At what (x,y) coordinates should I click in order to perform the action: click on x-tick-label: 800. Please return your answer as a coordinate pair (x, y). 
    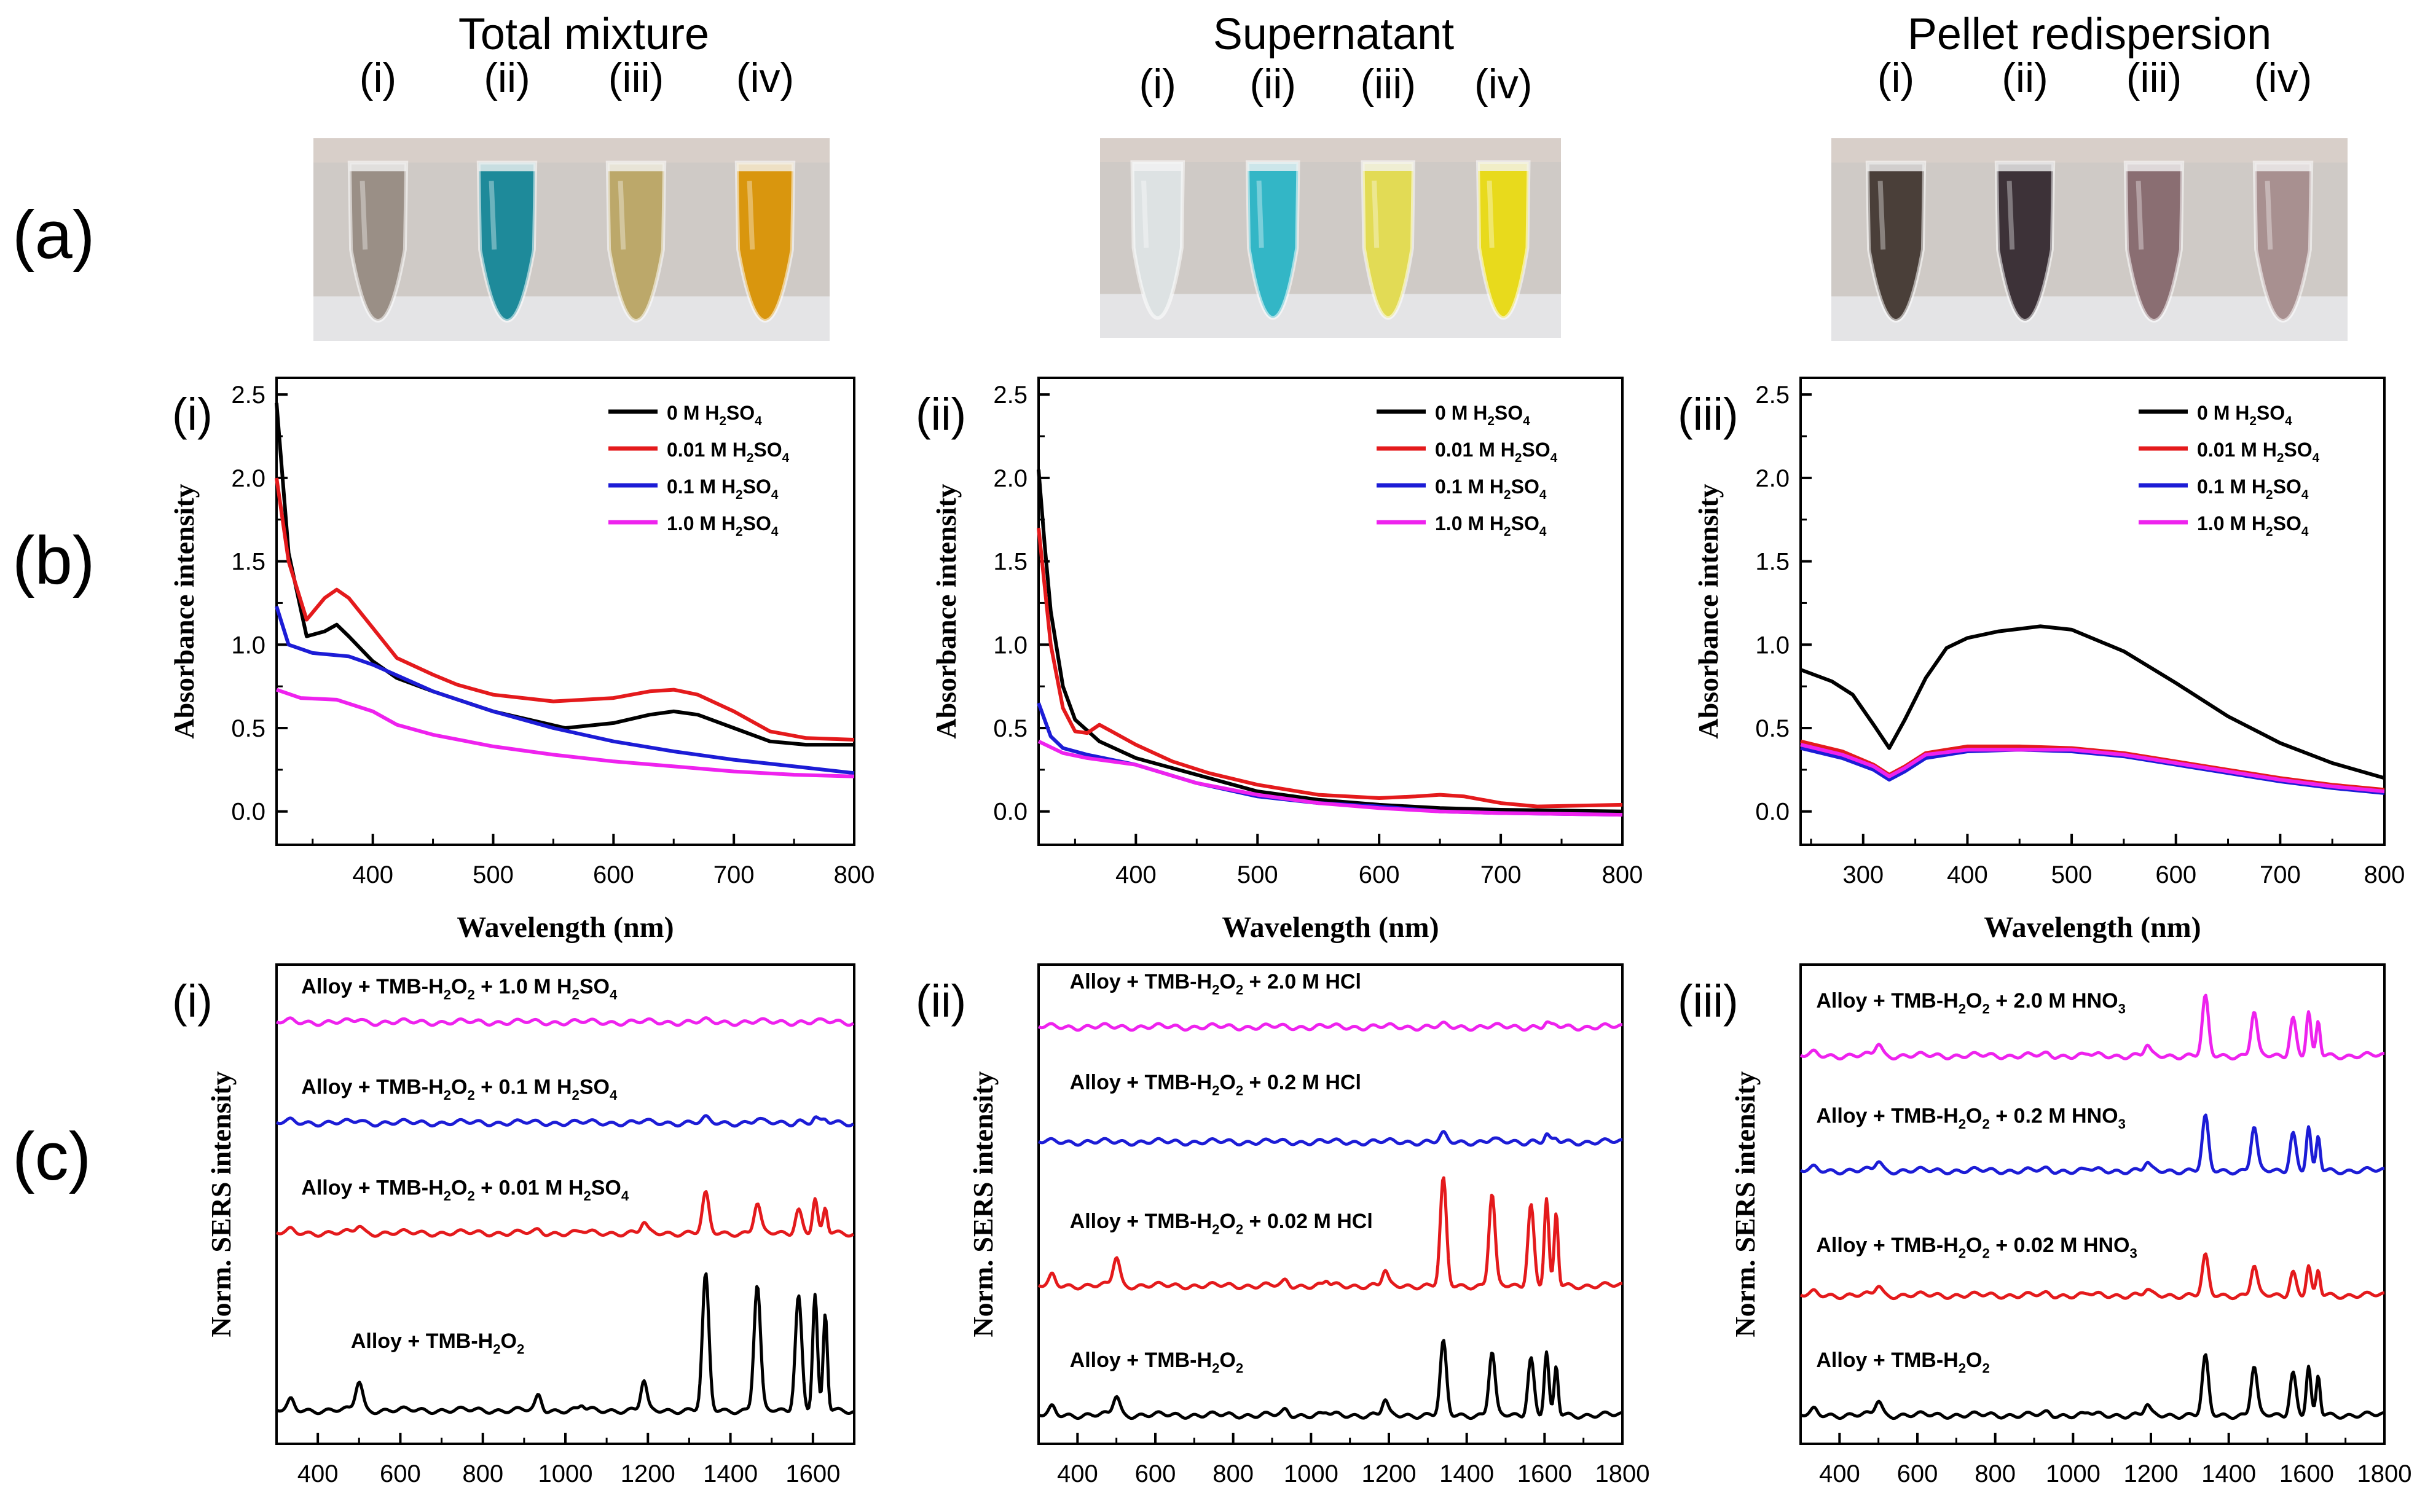
    Looking at the image, I should click on (854, 874).